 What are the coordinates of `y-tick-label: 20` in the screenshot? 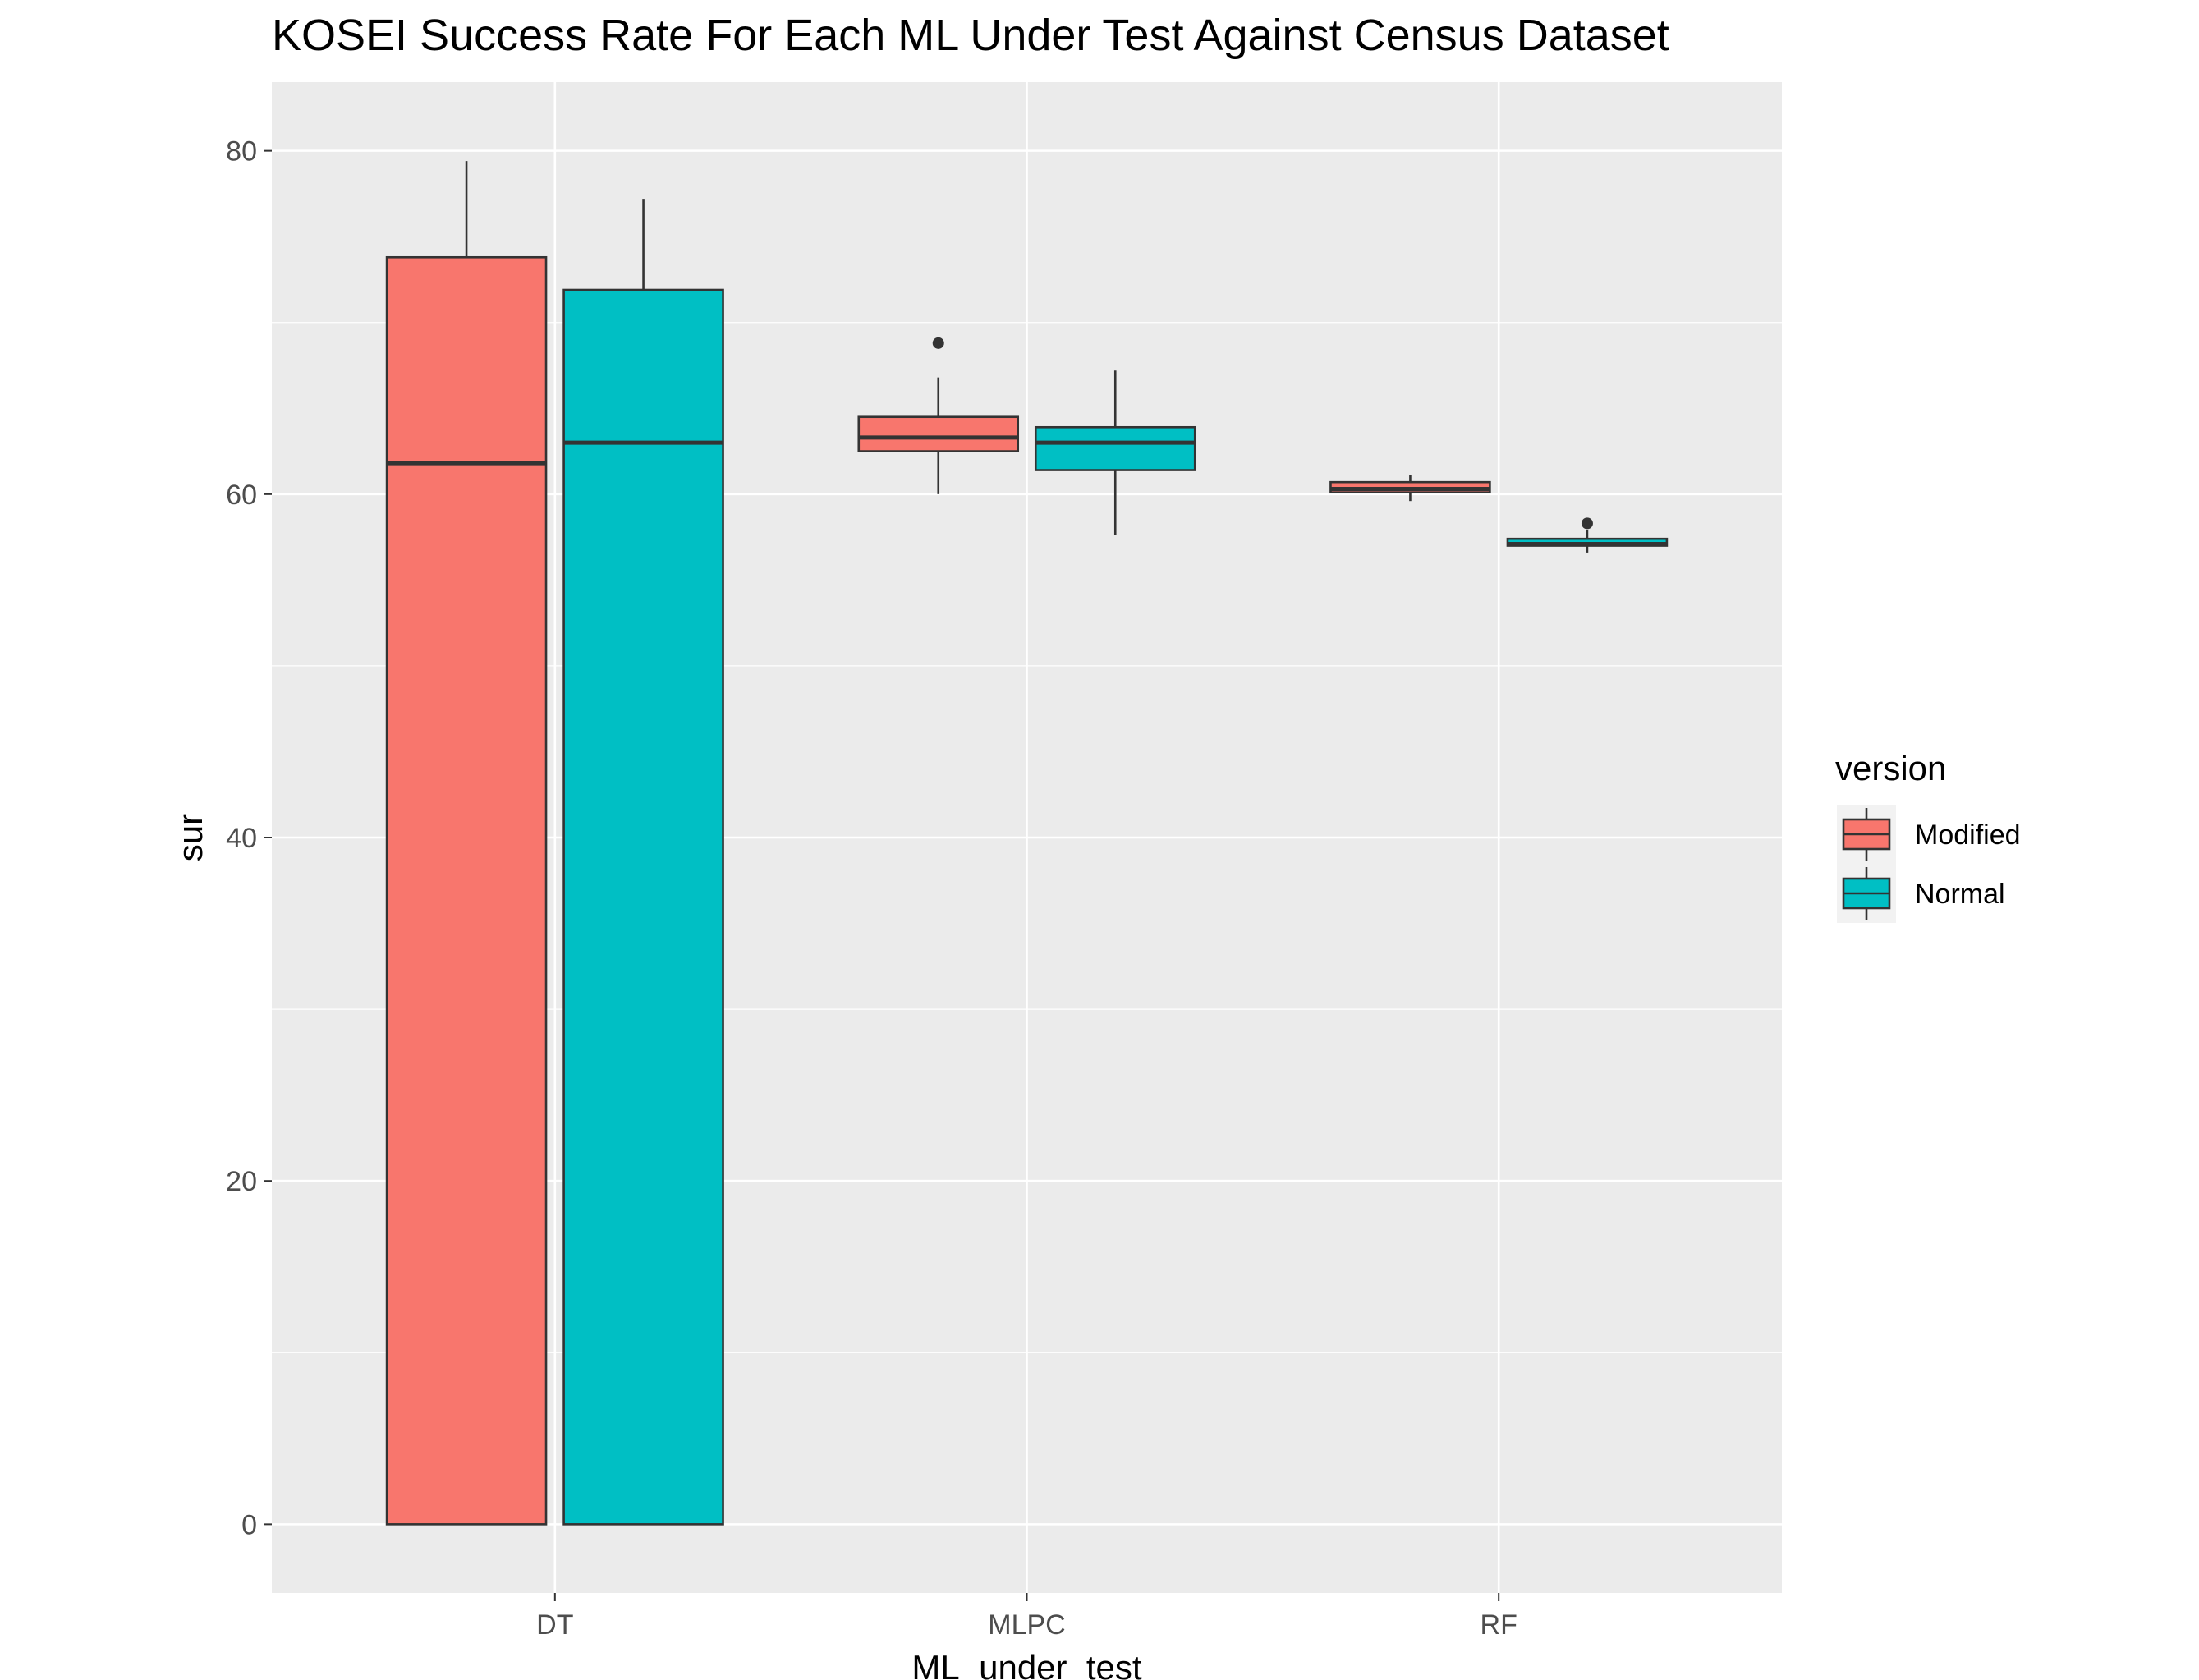 It's located at (241, 1181).